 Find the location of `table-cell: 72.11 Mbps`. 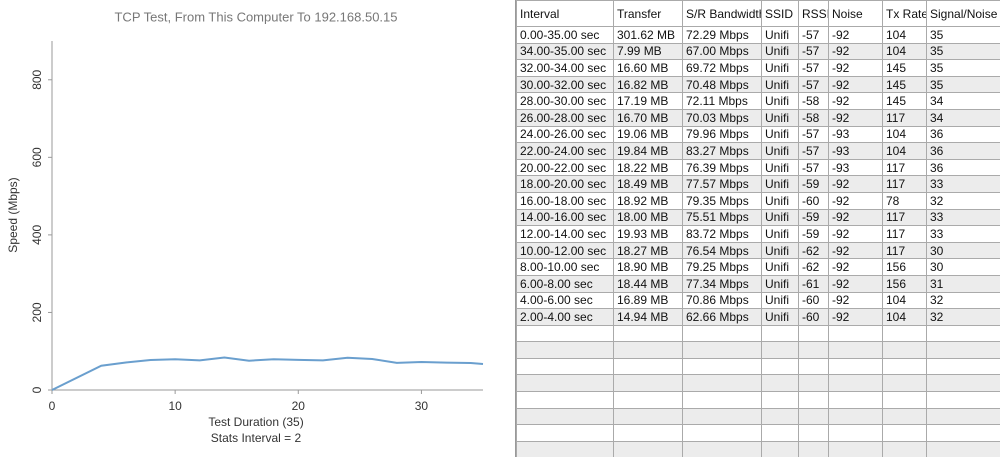

table-cell: 72.11 Mbps is located at coordinates (722, 101).